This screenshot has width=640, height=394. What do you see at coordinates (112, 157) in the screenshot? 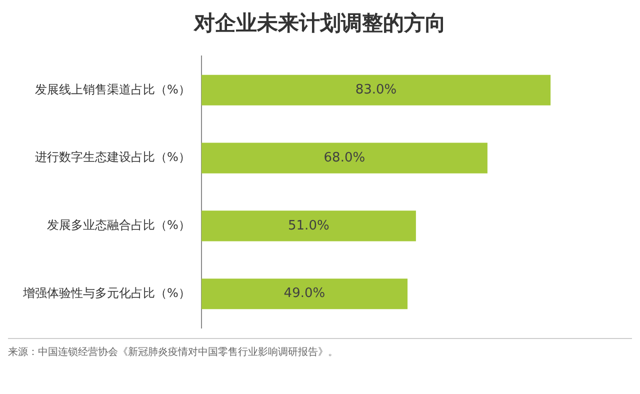
I see `y-tick-label: 进行数字生态建设占比（%）` at bounding box center [112, 157].